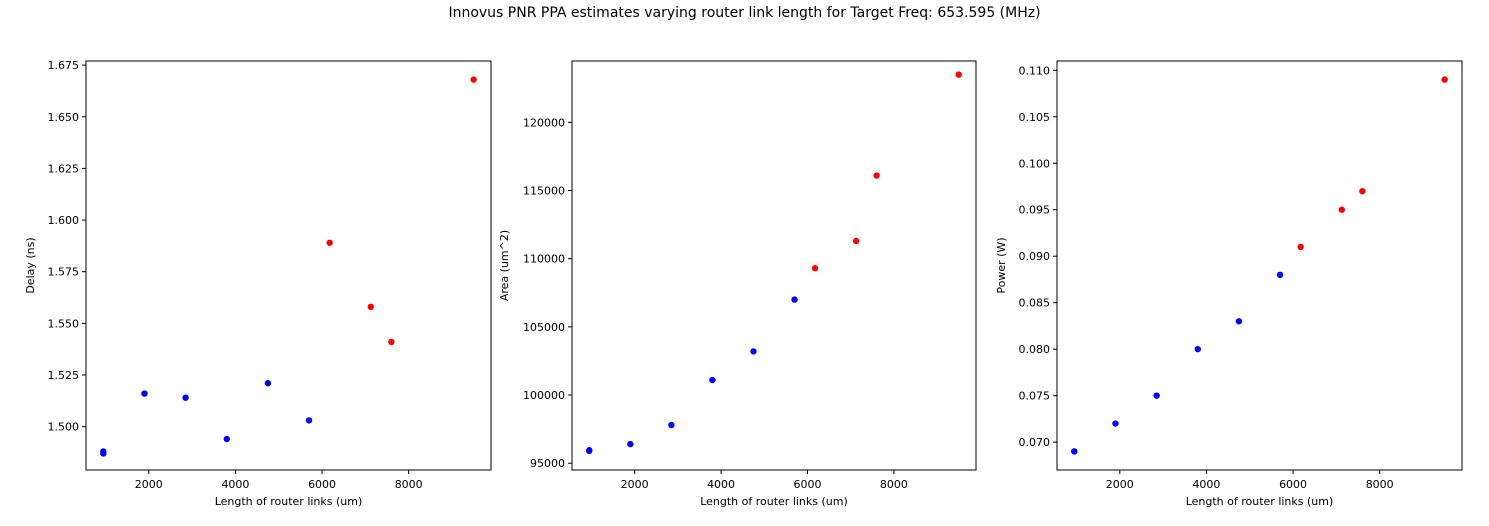  Describe the element at coordinates (1035, 70) in the screenshot. I see `y-tick-label: 0.110` at that location.